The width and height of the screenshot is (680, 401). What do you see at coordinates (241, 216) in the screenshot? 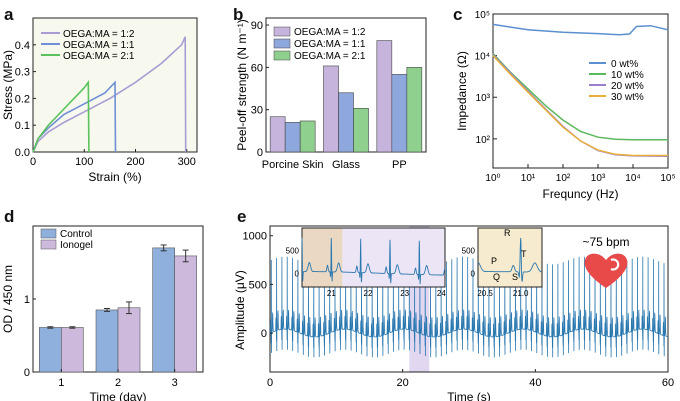
I see `panel-letter-e: e` at bounding box center [241, 216].